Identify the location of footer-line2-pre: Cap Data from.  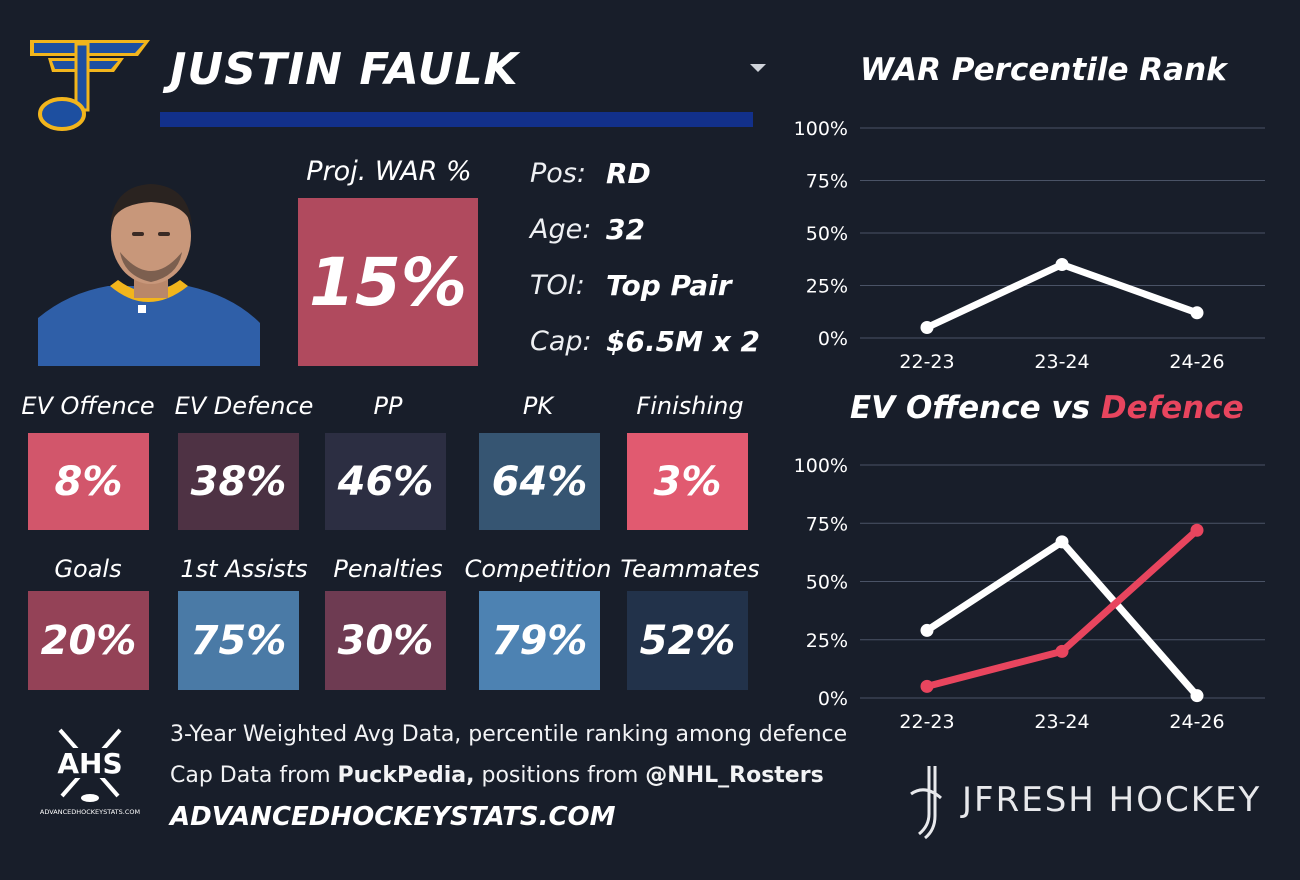
(254, 775).